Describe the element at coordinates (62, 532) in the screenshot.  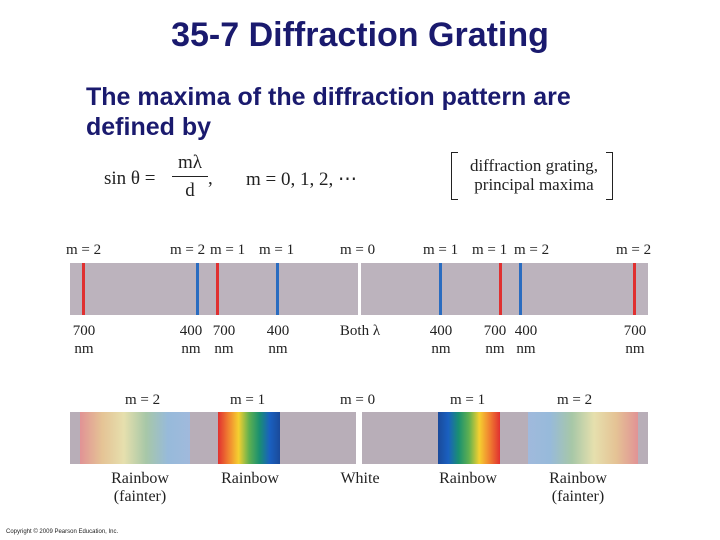
I see `copyright-notice: Copyright © 2009 Pearson Education, Inc.` at that location.